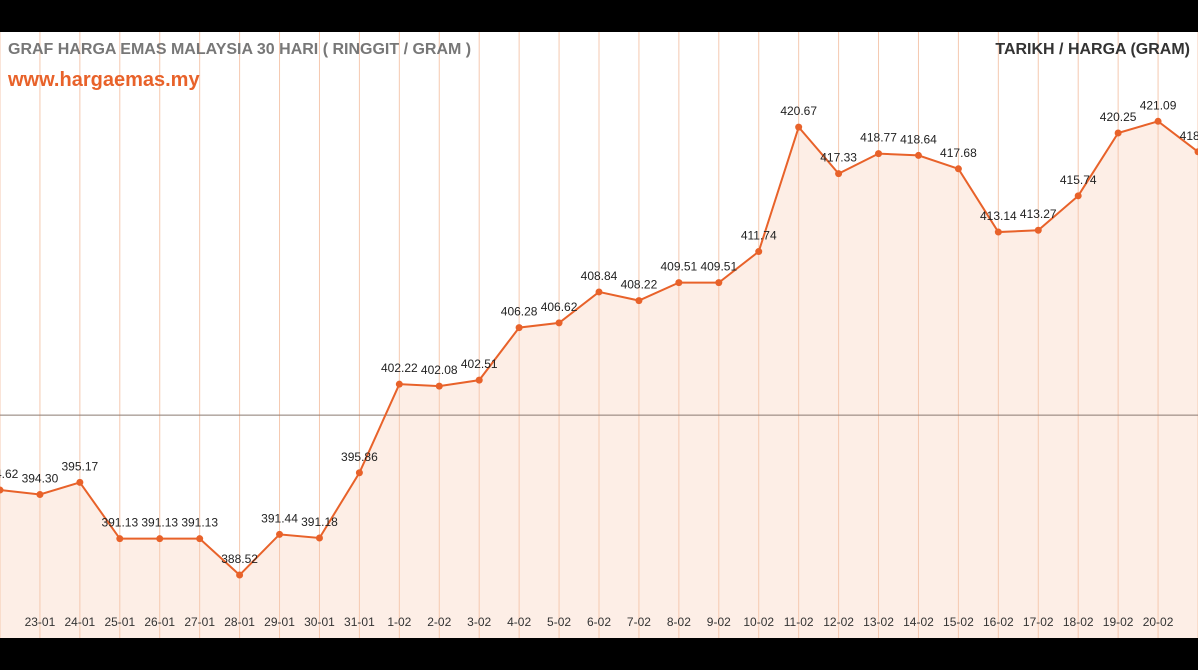 The width and height of the screenshot is (1198, 670). I want to click on x-tick-label: 20-02, so click(1158, 622).